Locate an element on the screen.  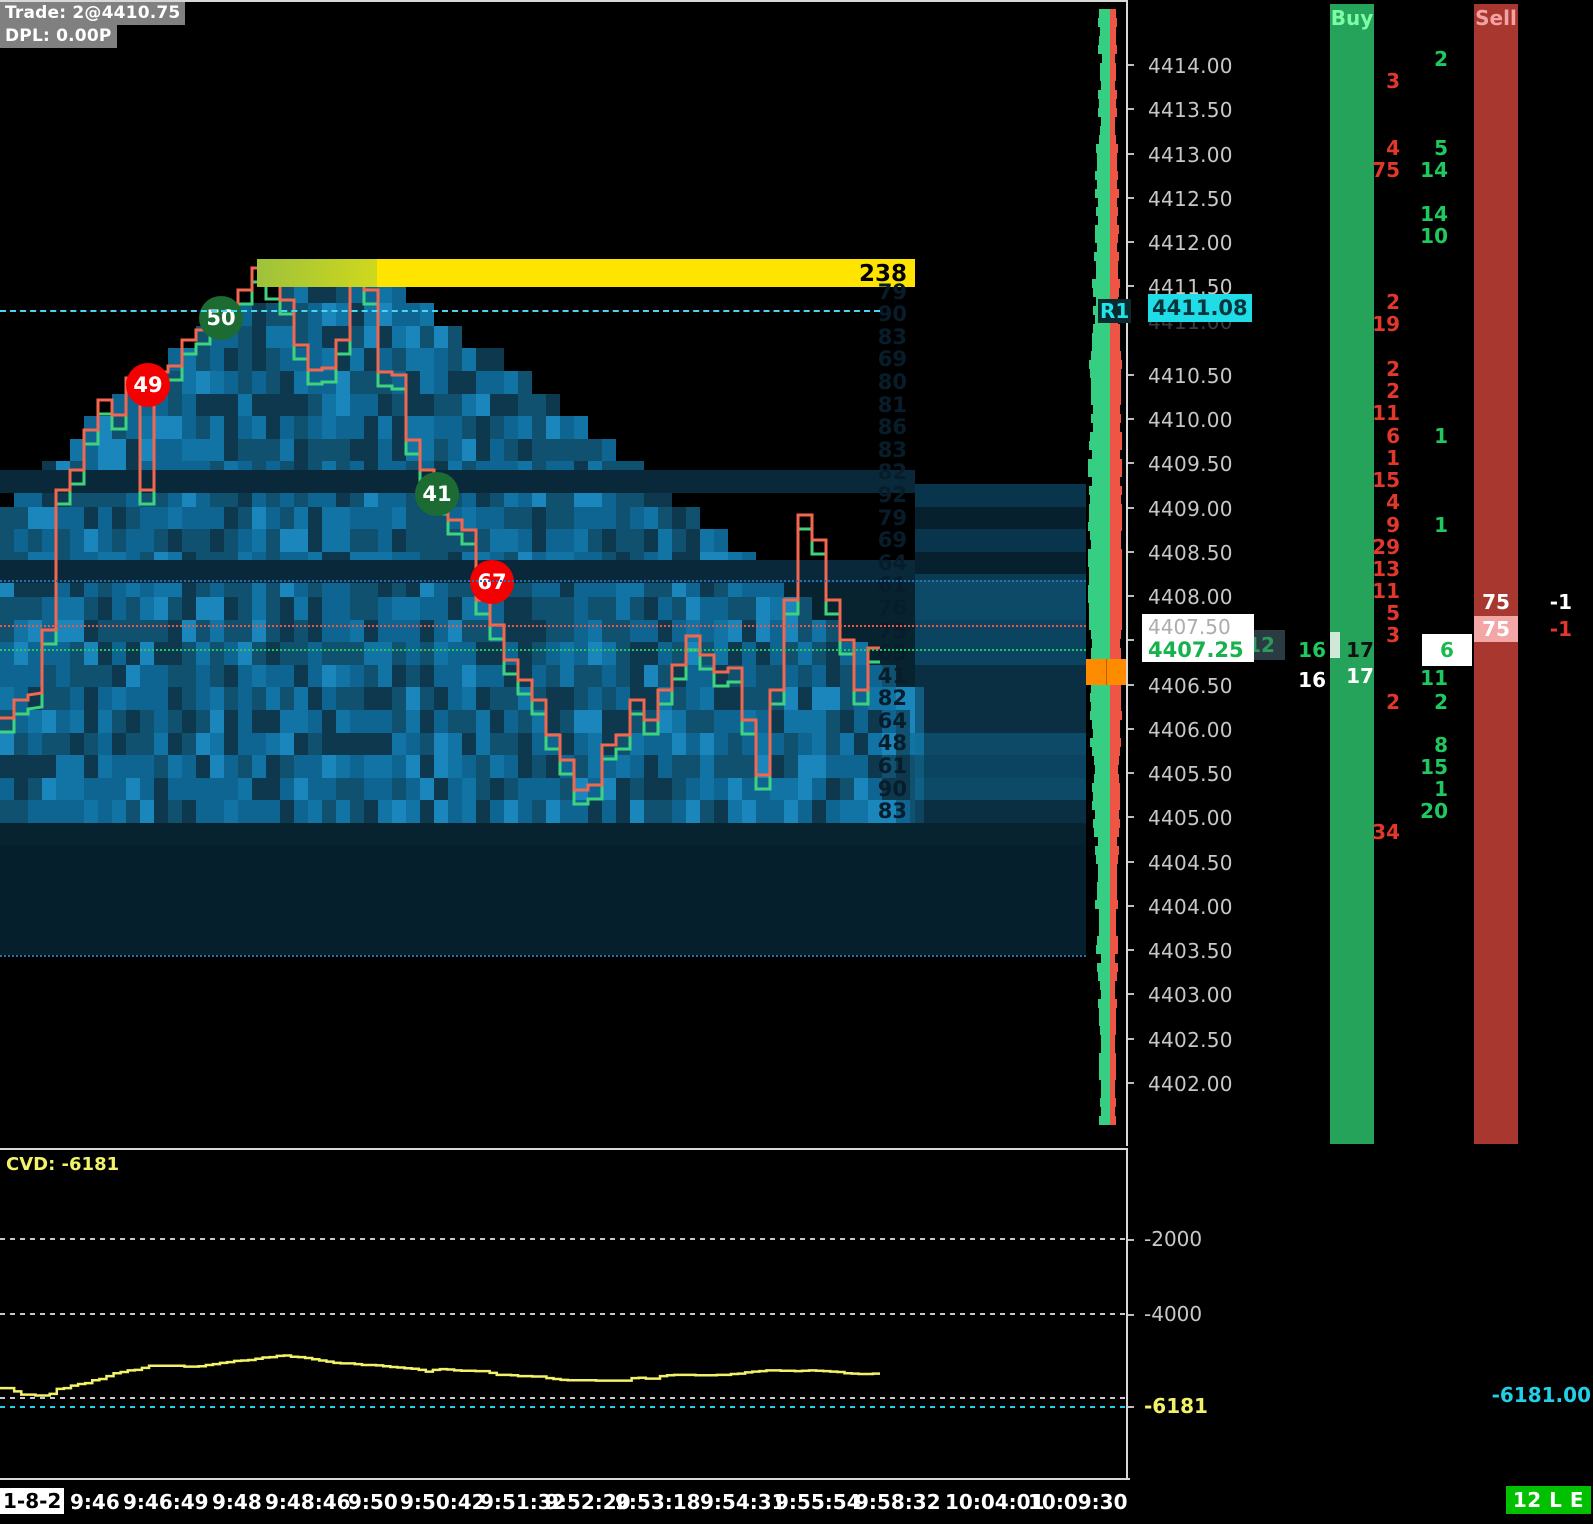
dom-ask-size: 2 is located at coordinates (1441, 59).